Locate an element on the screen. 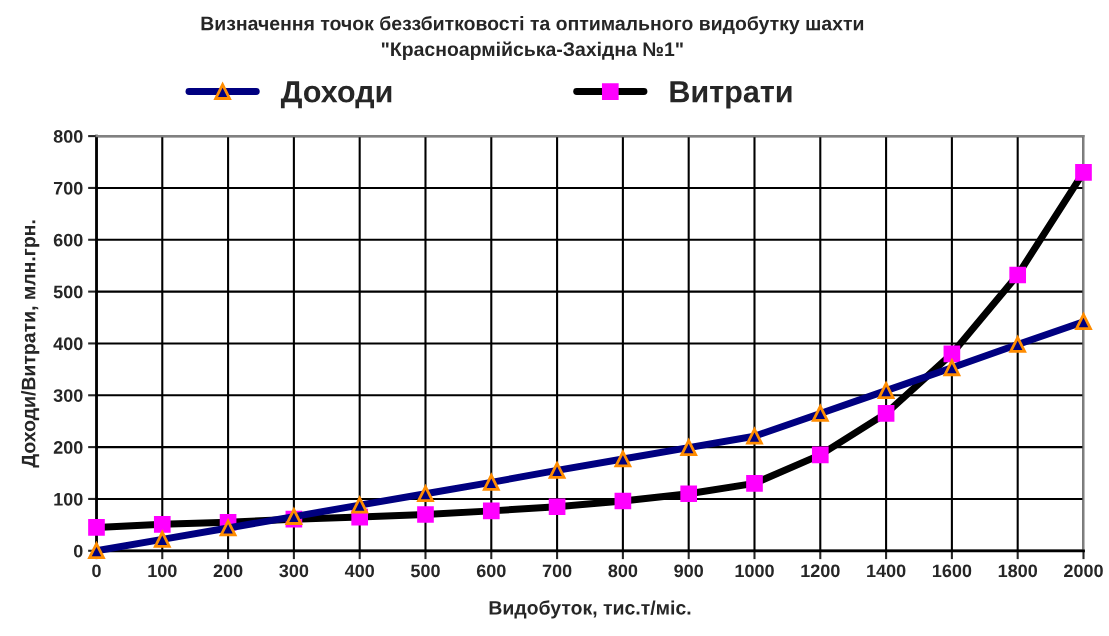 This screenshot has height=636, width=1109. x-tick-label: 1000 is located at coordinates (754, 571).